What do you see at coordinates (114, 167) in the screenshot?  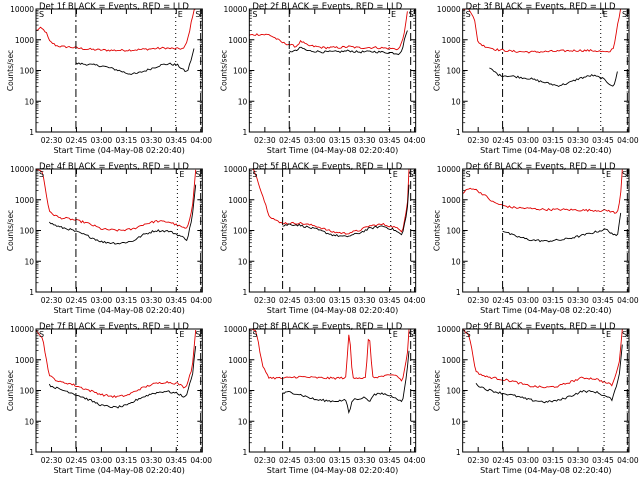 I see `panel-title: Det 4f BLACK = Events, RED = LLD` at bounding box center [114, 167].